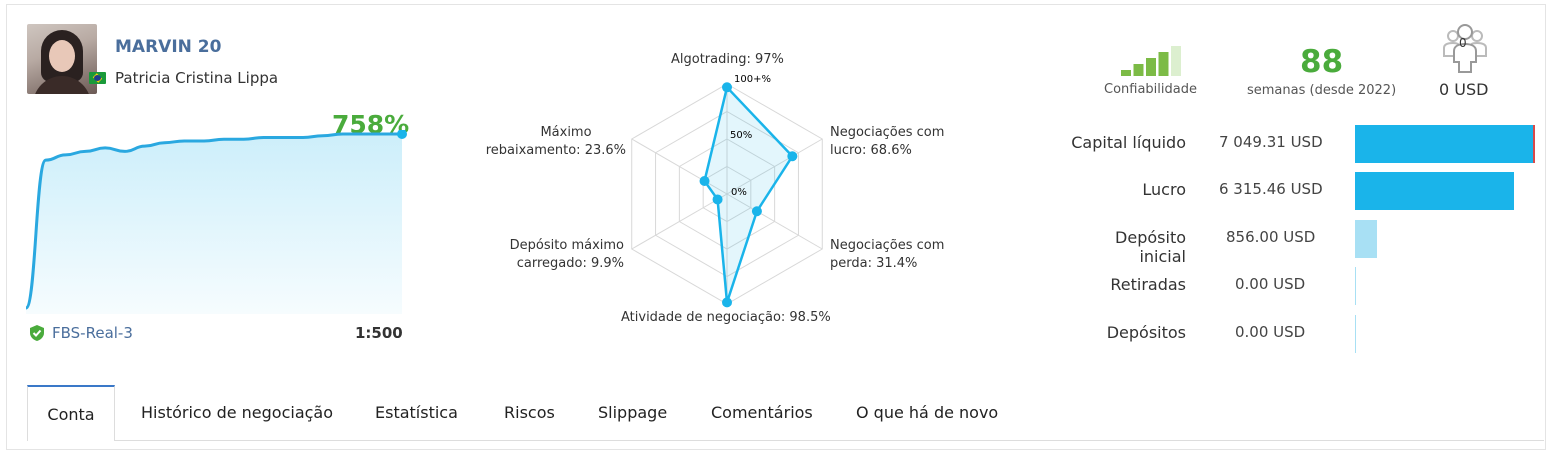 The width and height of the screenshot is (1551, 450). What do you see at coordinates (1464, 89) in the screenshot?
I see `subscribers-amount: 0 USD` at bounding box center [1464, 89].